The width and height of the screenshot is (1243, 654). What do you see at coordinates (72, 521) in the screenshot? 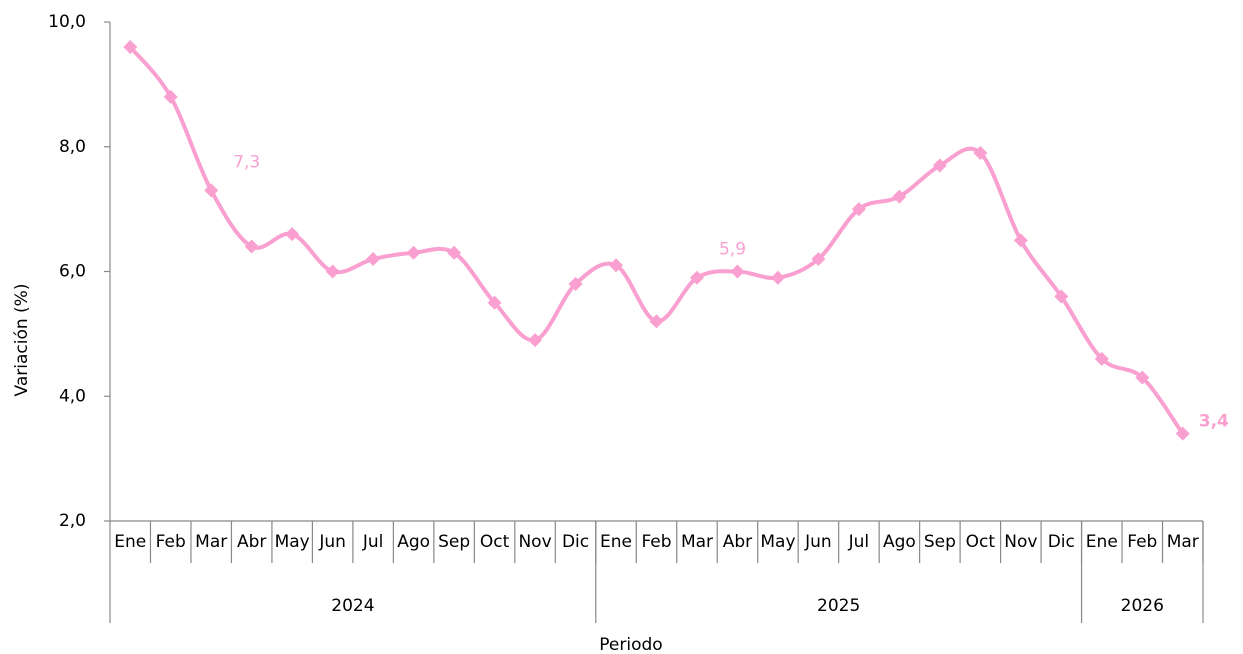
I see `y-tick-label: 2,0` at bounding box center [72, 521].